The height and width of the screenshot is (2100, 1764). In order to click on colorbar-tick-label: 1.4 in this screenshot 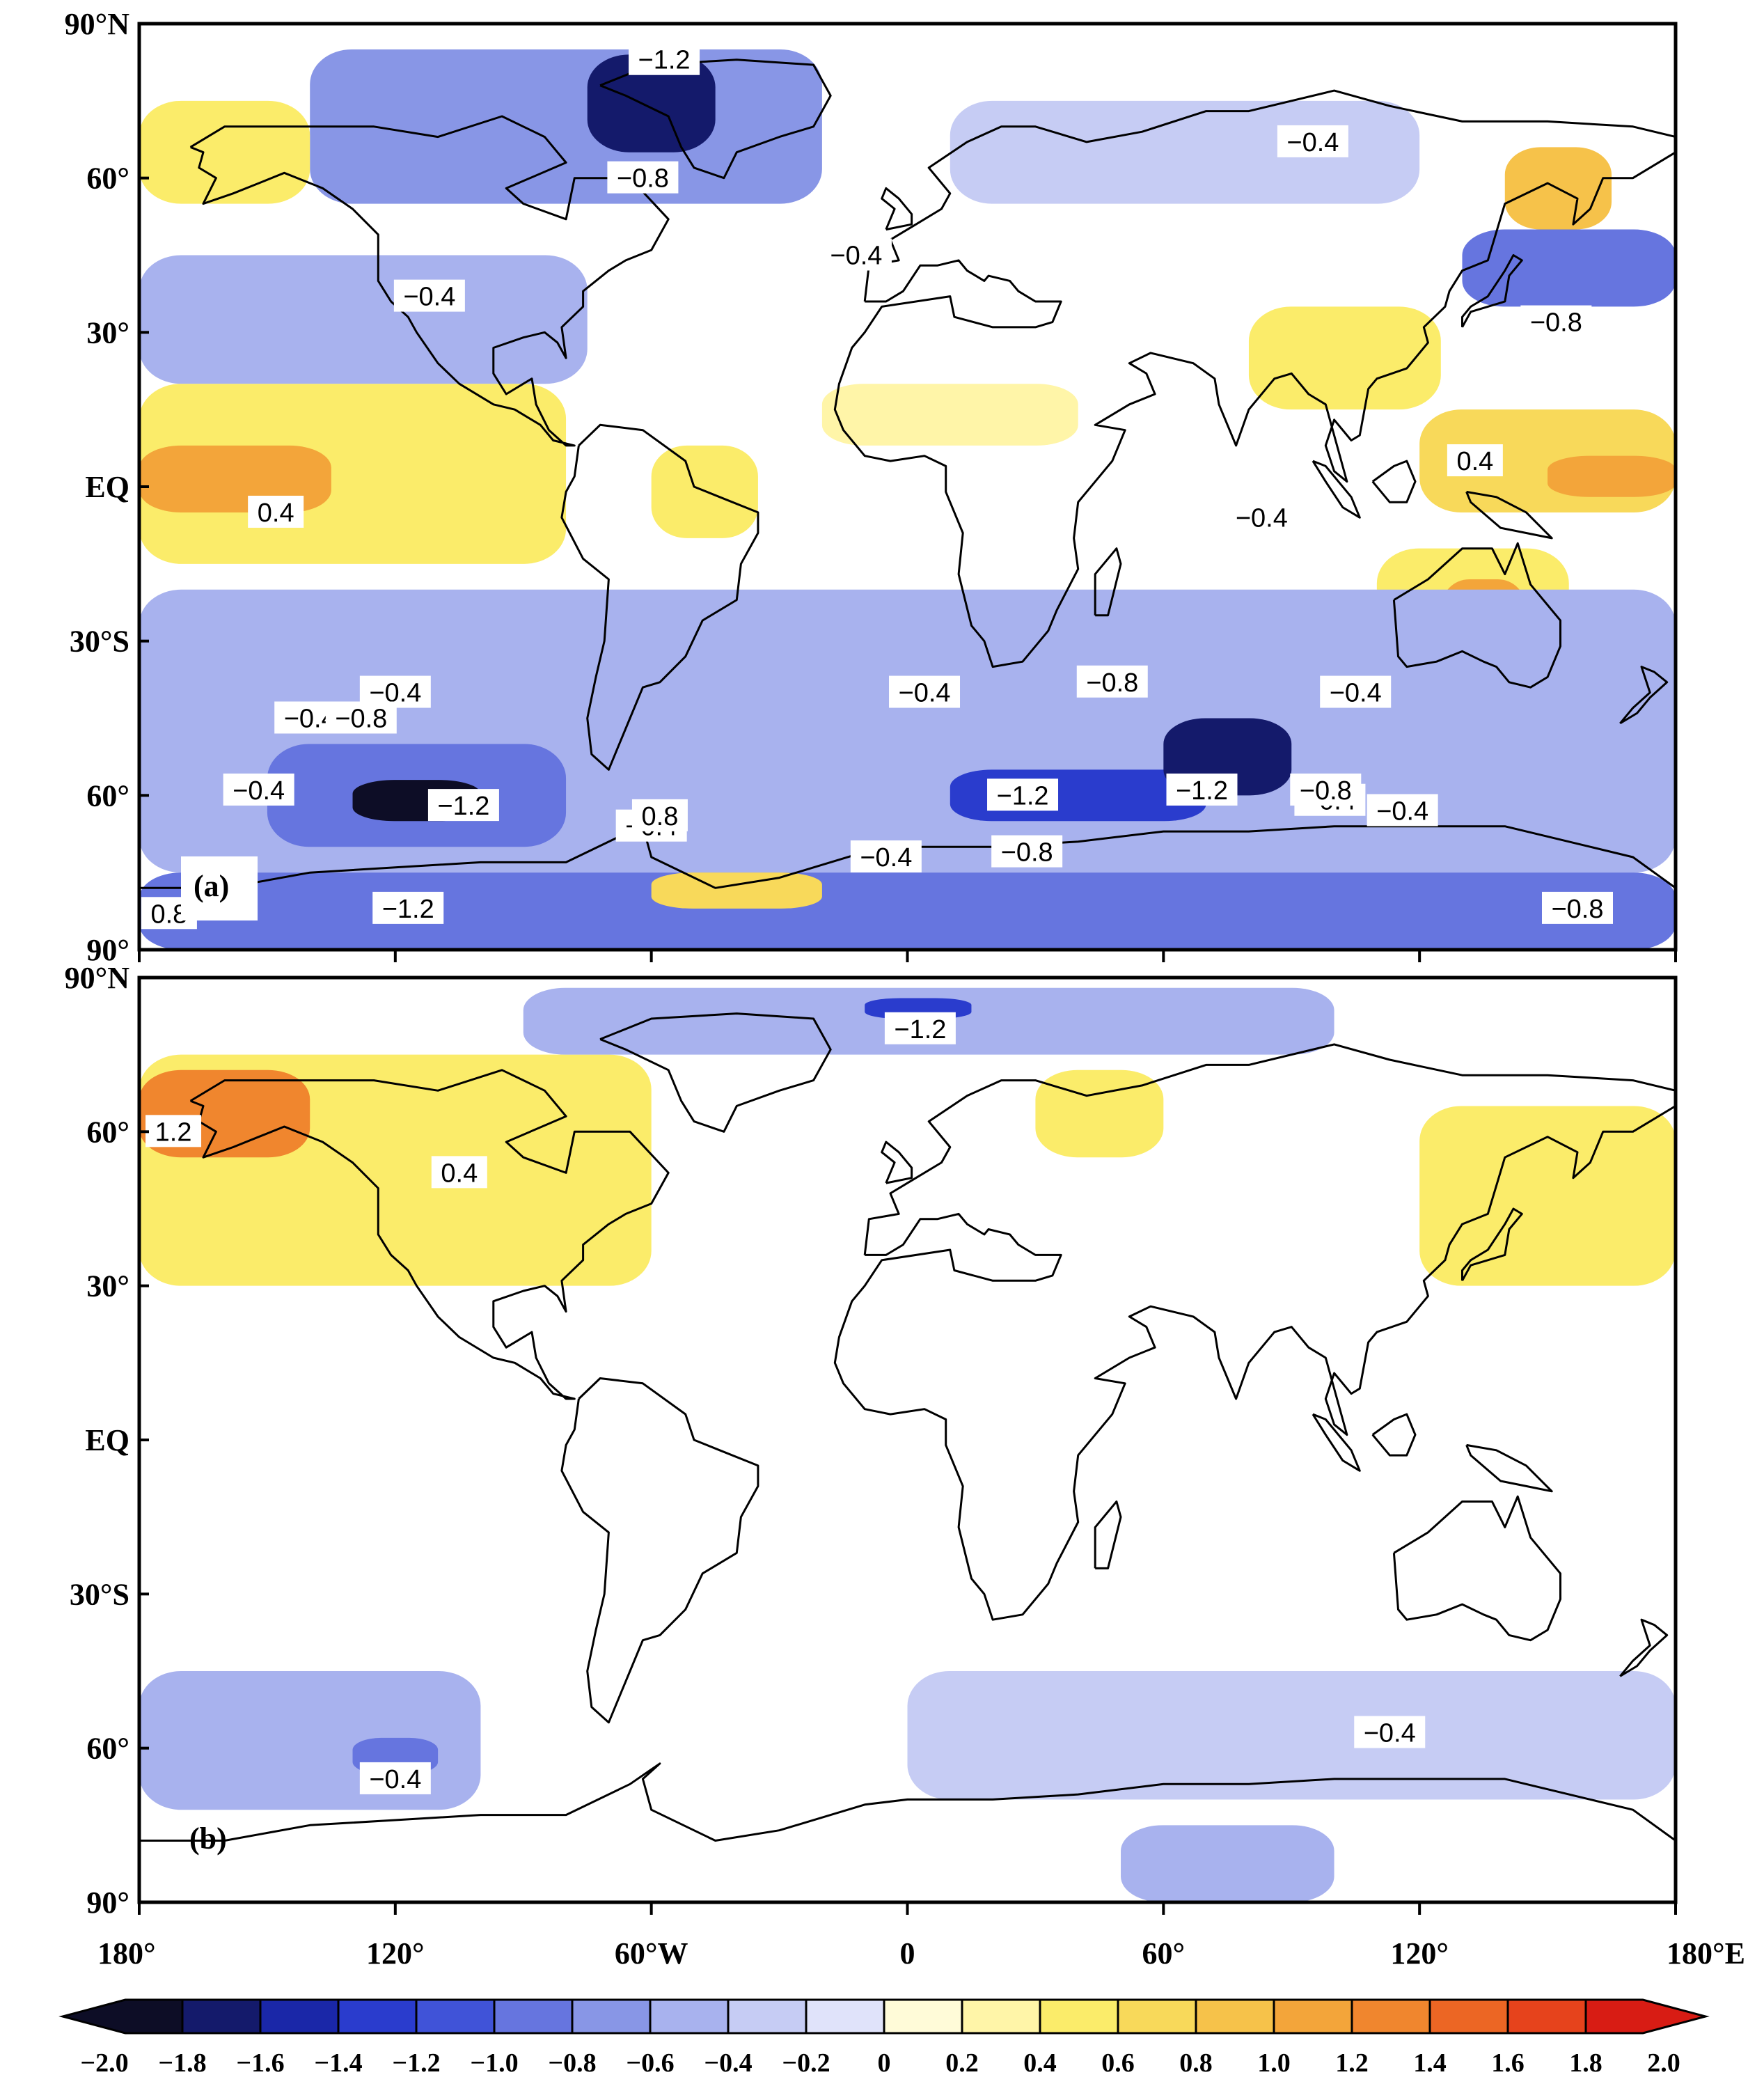, I will do `click(1430, 2063)`.